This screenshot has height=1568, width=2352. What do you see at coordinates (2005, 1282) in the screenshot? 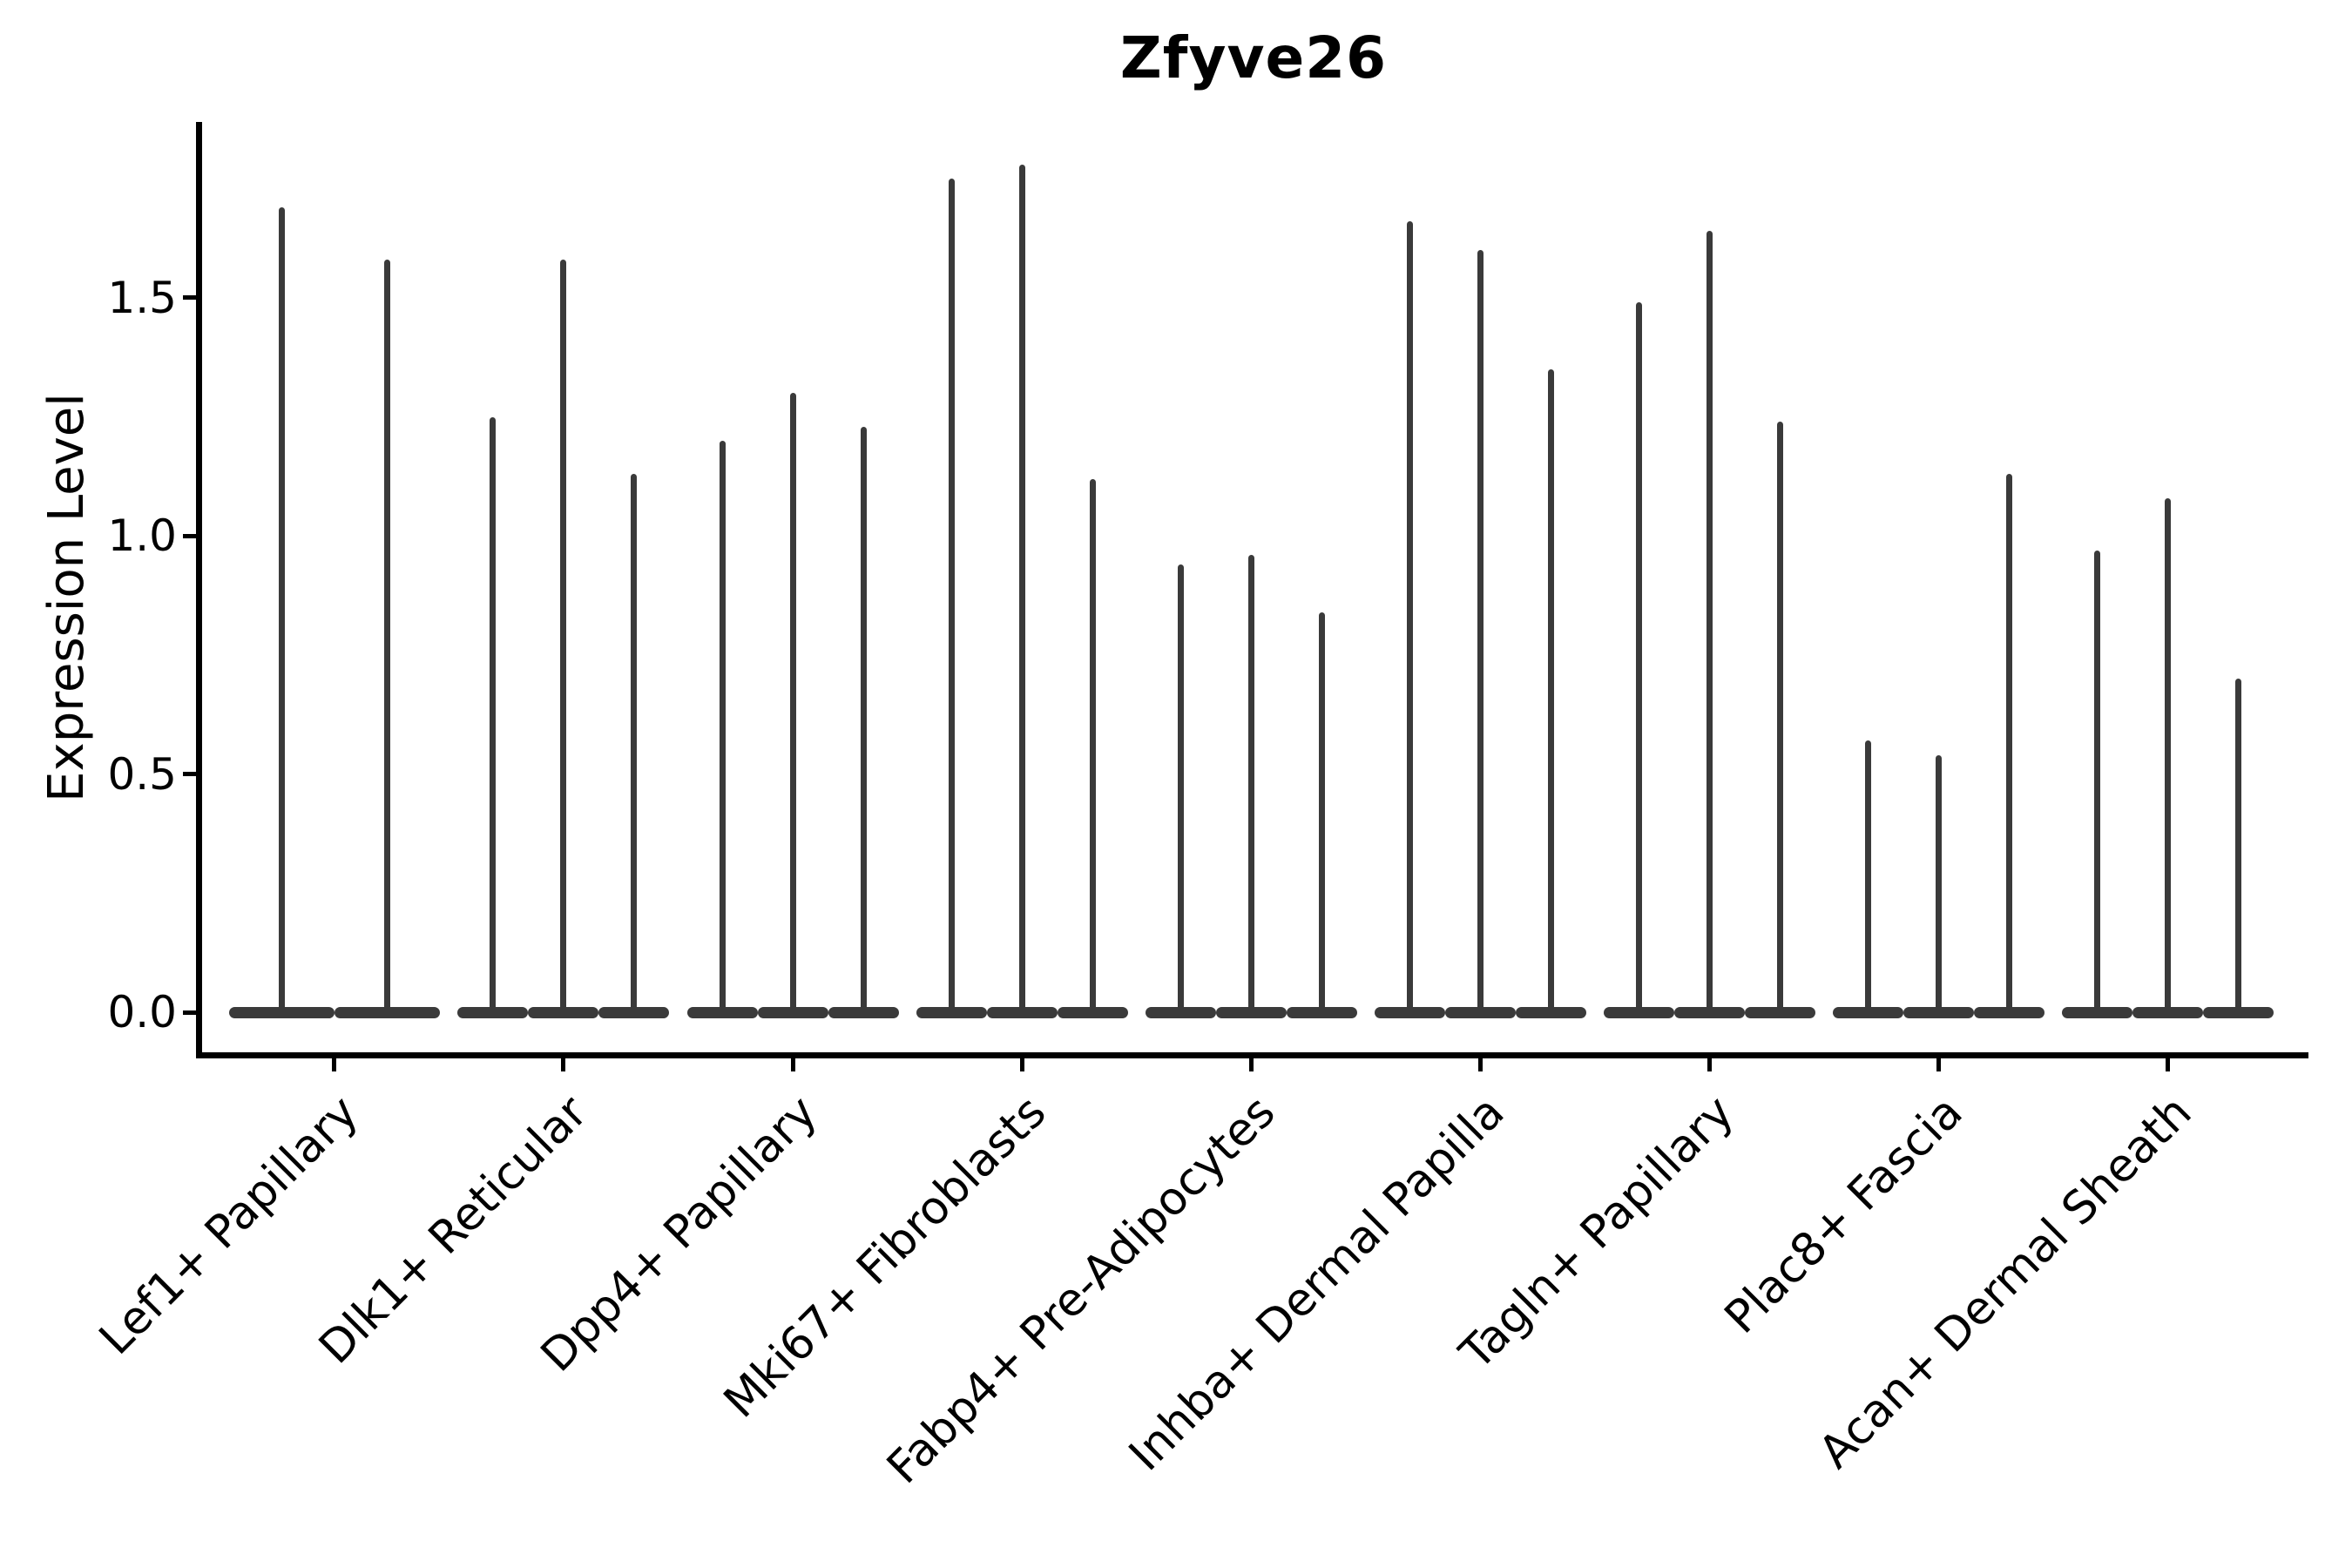
I see `x-tick-label: Acan+ Dermal Sheath` at bounding box center [2005, 1282].